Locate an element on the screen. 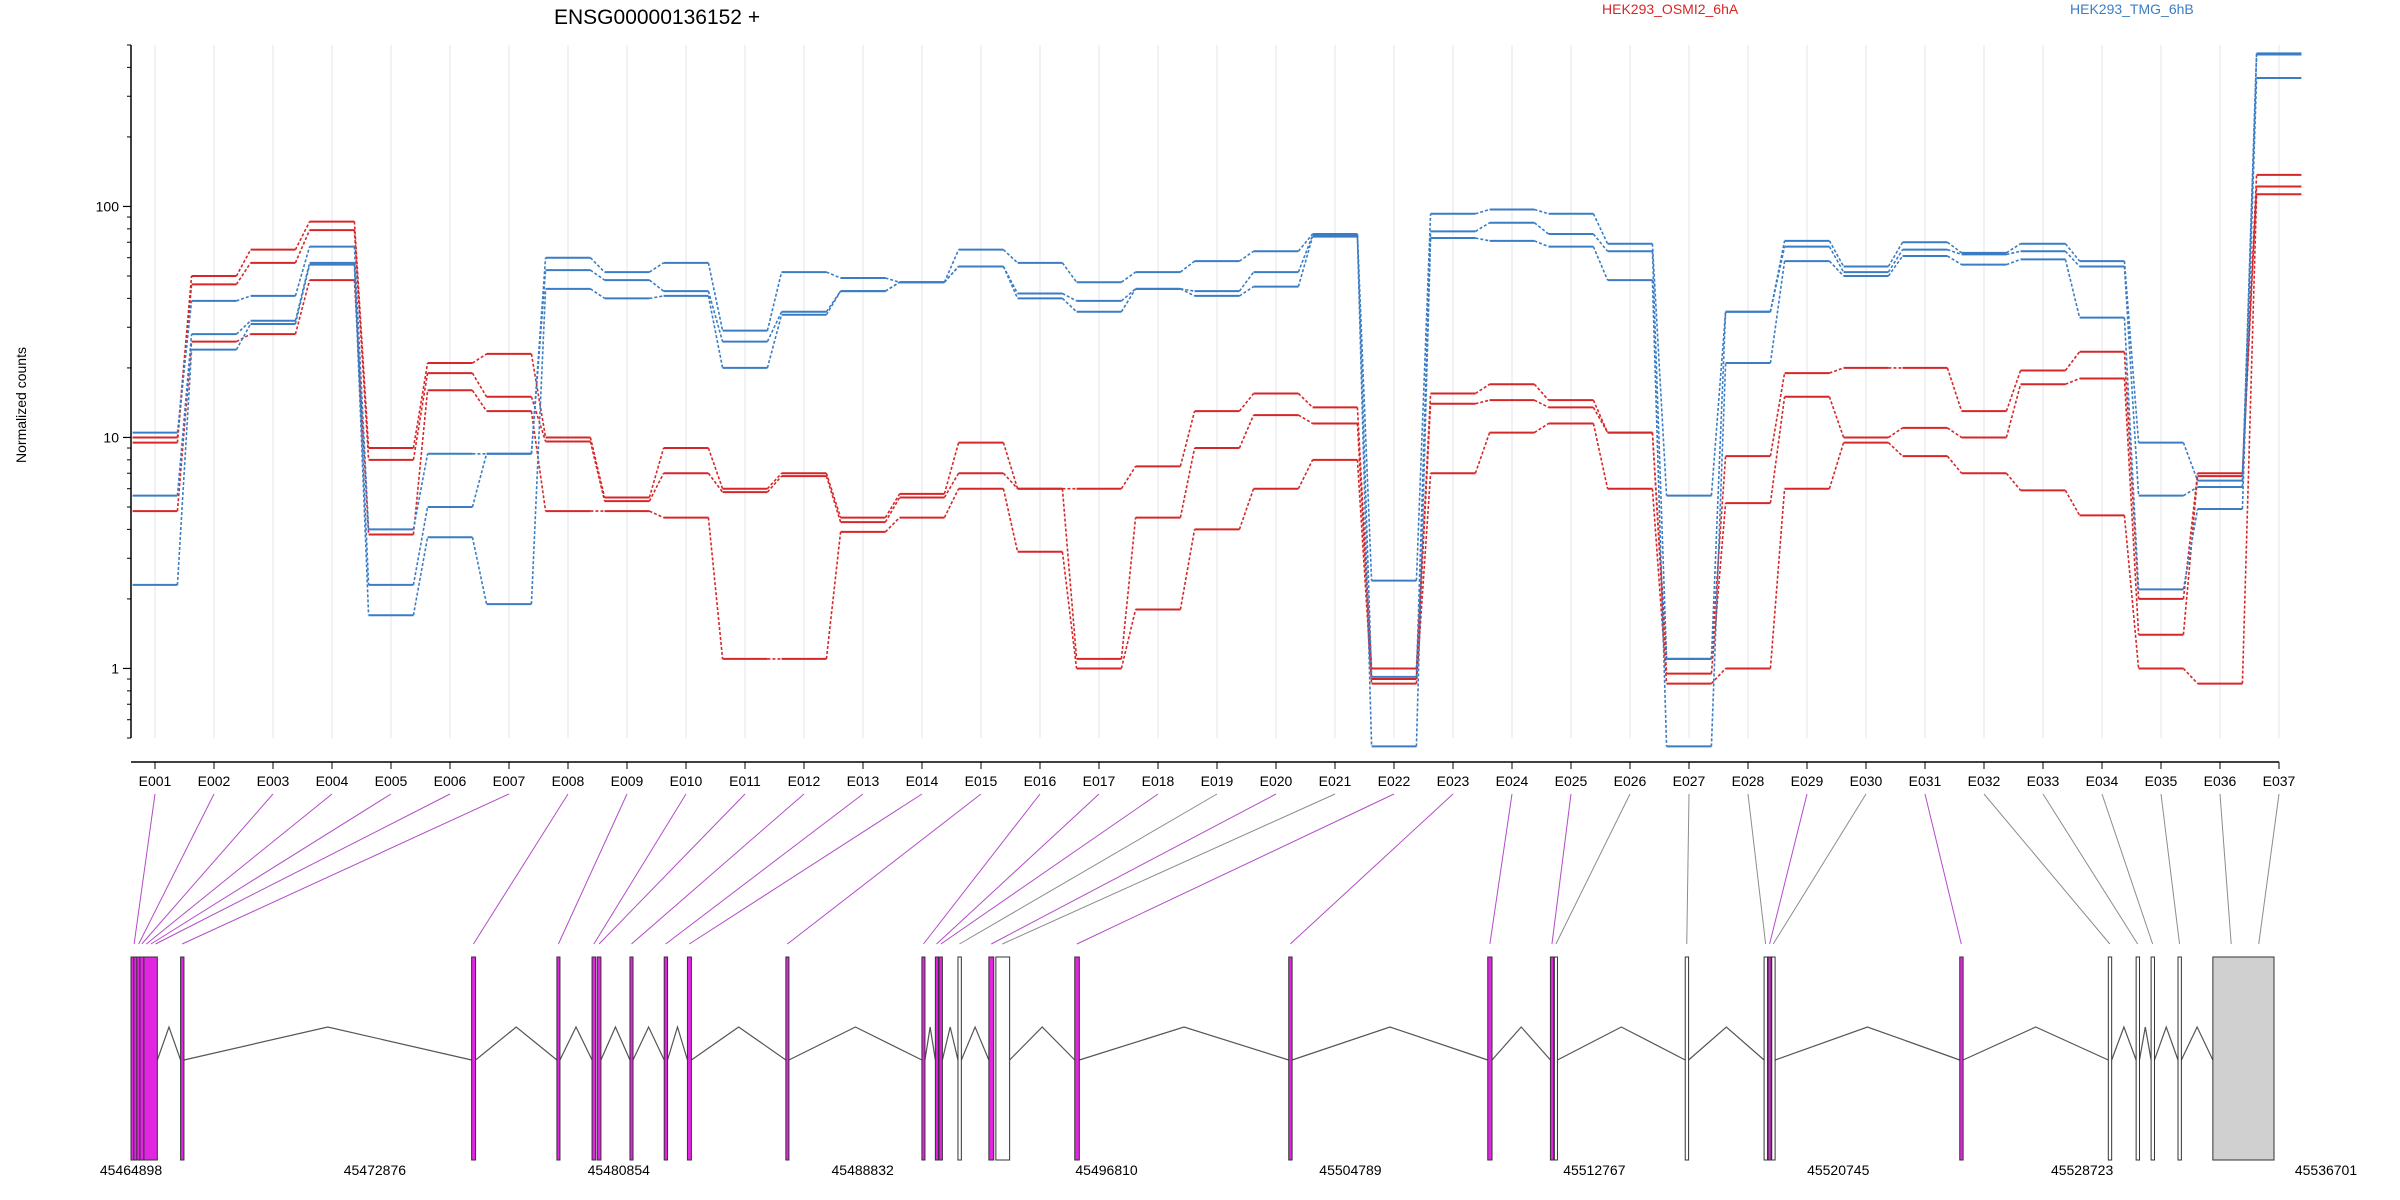 The image size is (2400, 1200). coordinate-label: 45472876 is located at coordinates (375, 1170).